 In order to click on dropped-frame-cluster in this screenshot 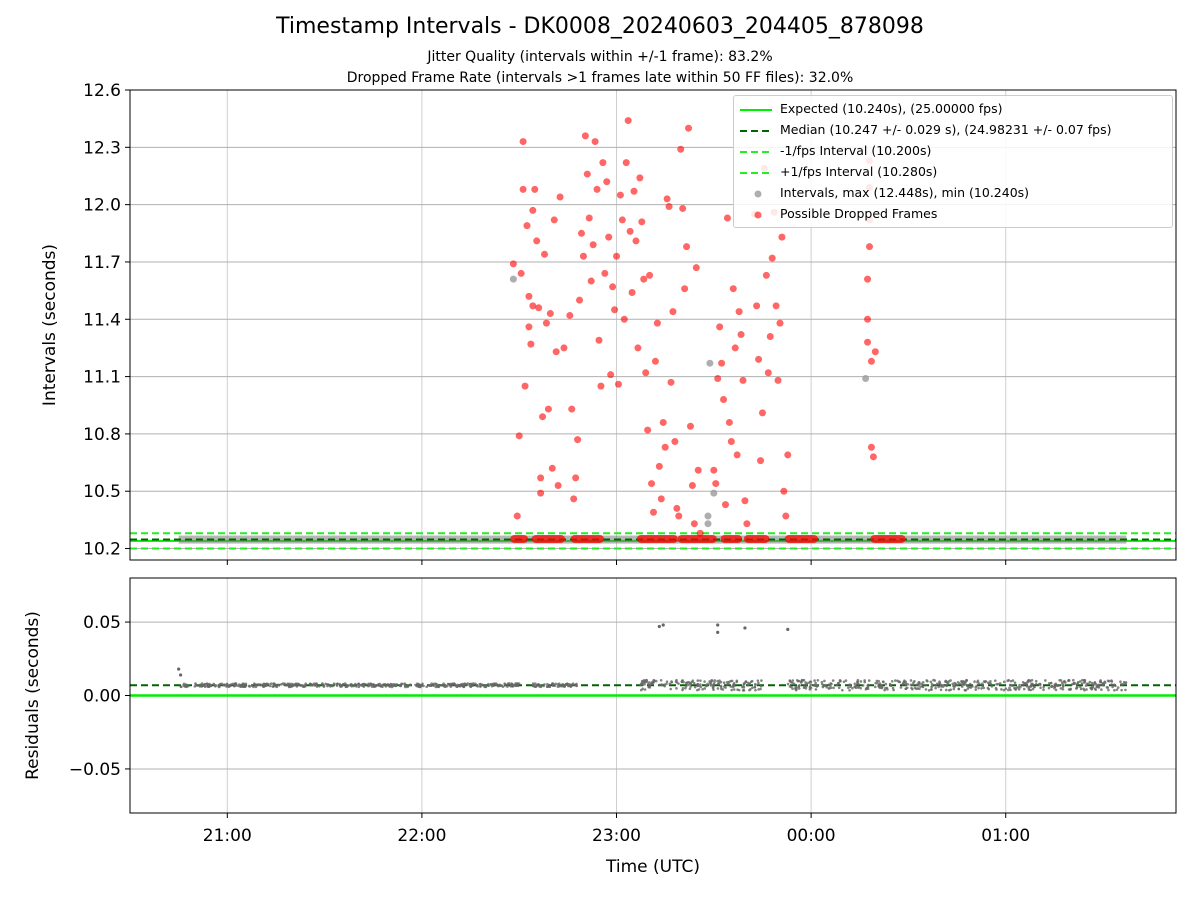, I will do `click(801, 538)`.